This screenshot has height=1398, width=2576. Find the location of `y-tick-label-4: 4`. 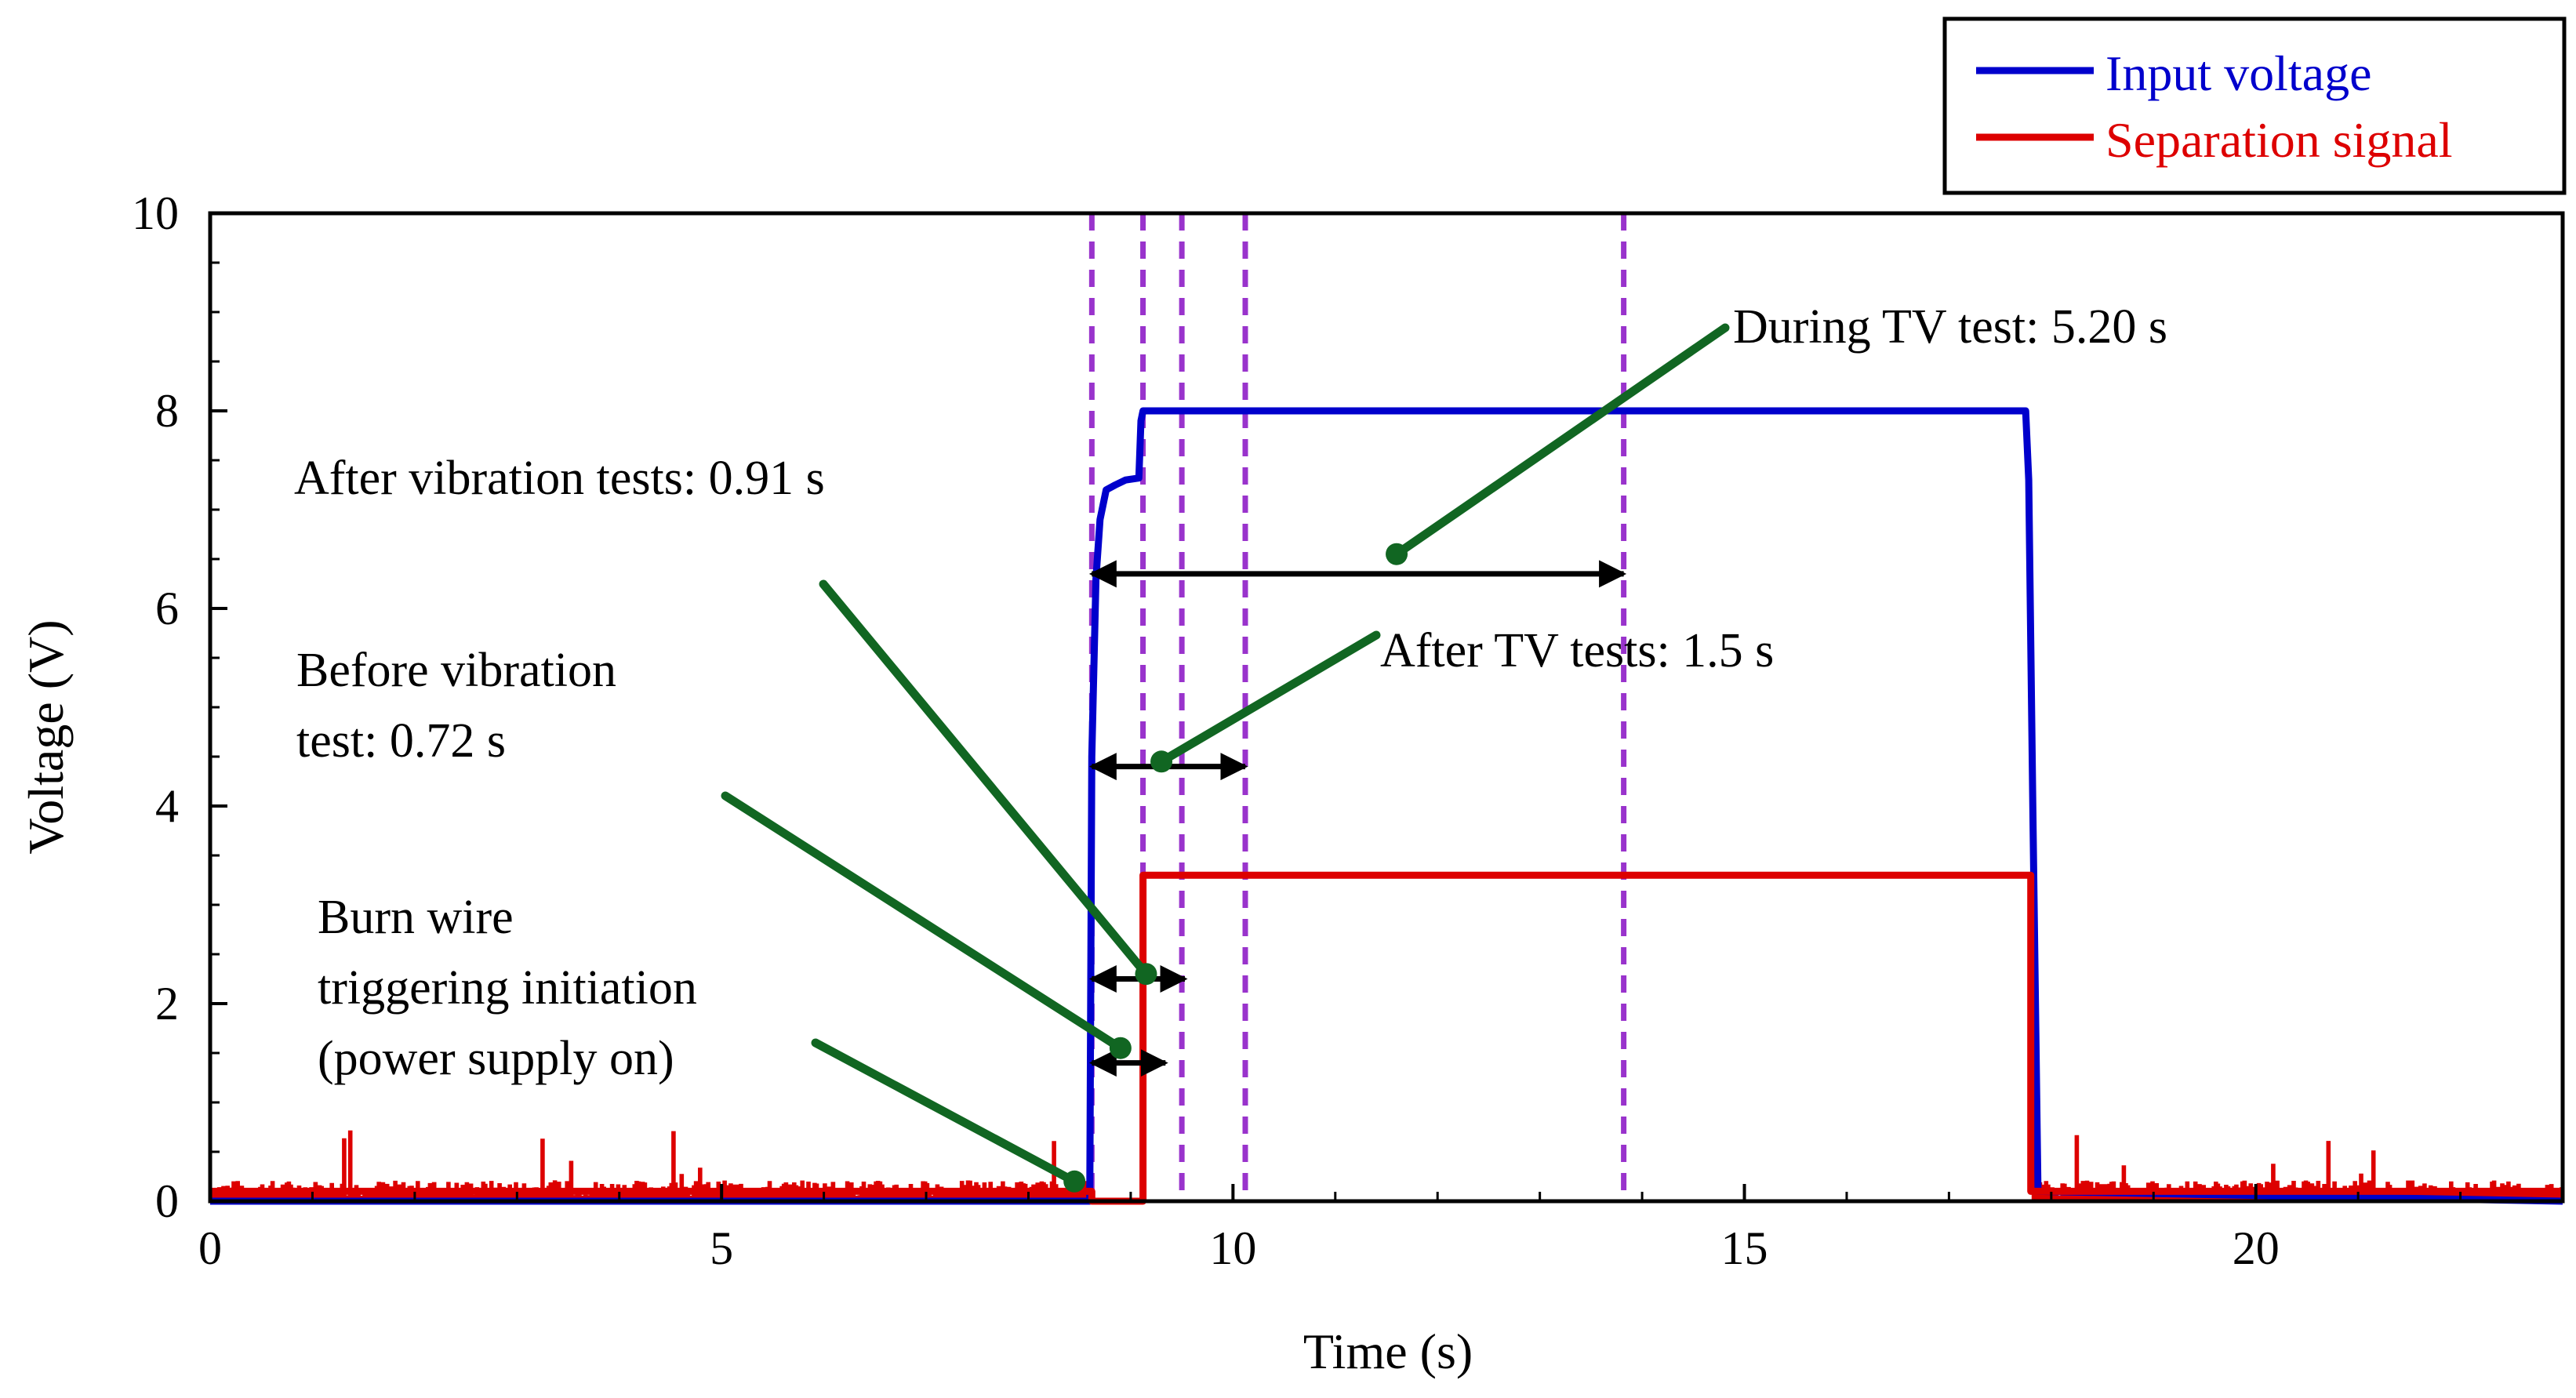

y-tick-label-4: 4 is located at coordinates (167, 806).